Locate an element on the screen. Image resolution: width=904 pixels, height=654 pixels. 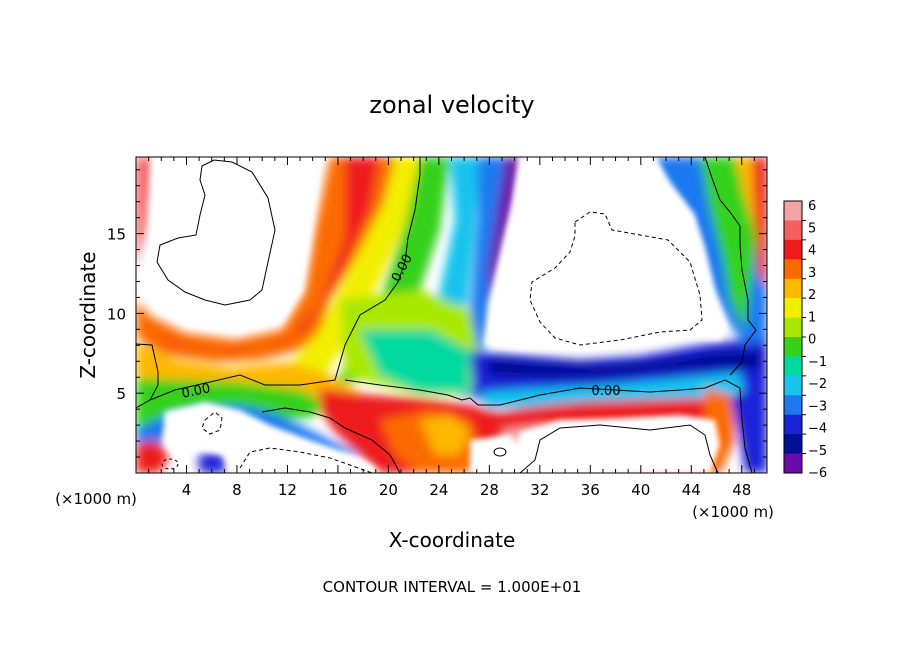
contour-zero-lower is located at coordinates (143, 404).